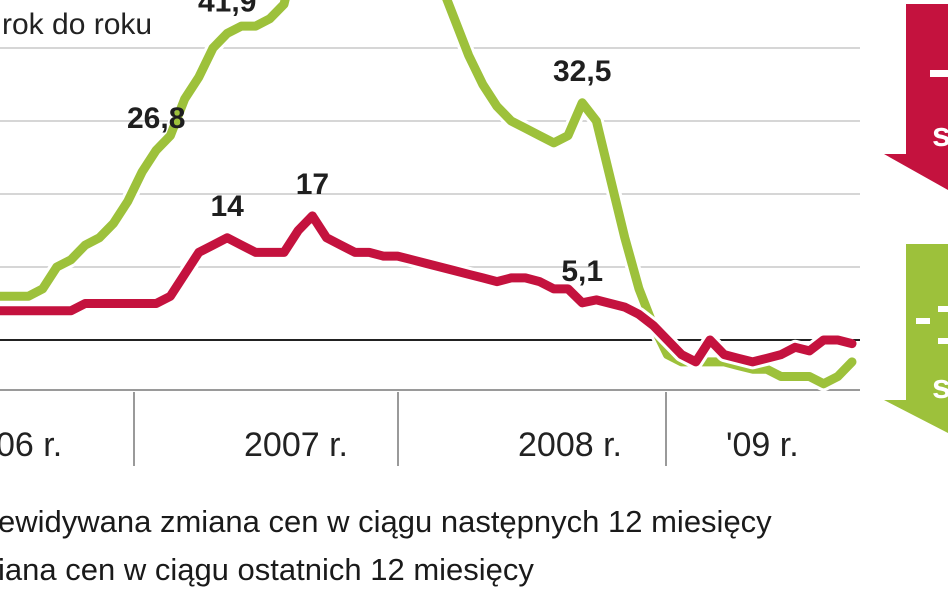 This screenshot has width=948, height=593. What do you see at coordinates (227, 9) in the screenshot?
I see `data-label: 41,9` at bounding box center [227, 9].